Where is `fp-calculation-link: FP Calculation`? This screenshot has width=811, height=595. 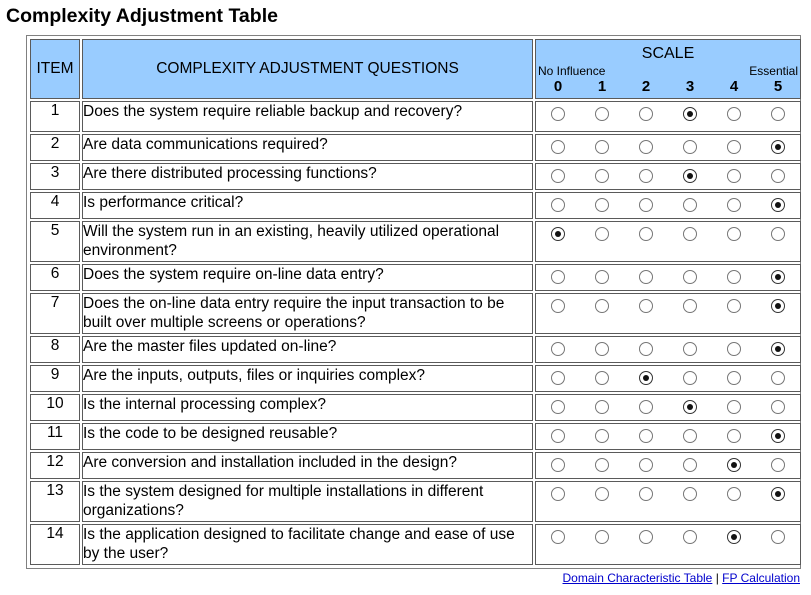
fp-calculation-link: FP Calculation is located at coordinates (761, 578).